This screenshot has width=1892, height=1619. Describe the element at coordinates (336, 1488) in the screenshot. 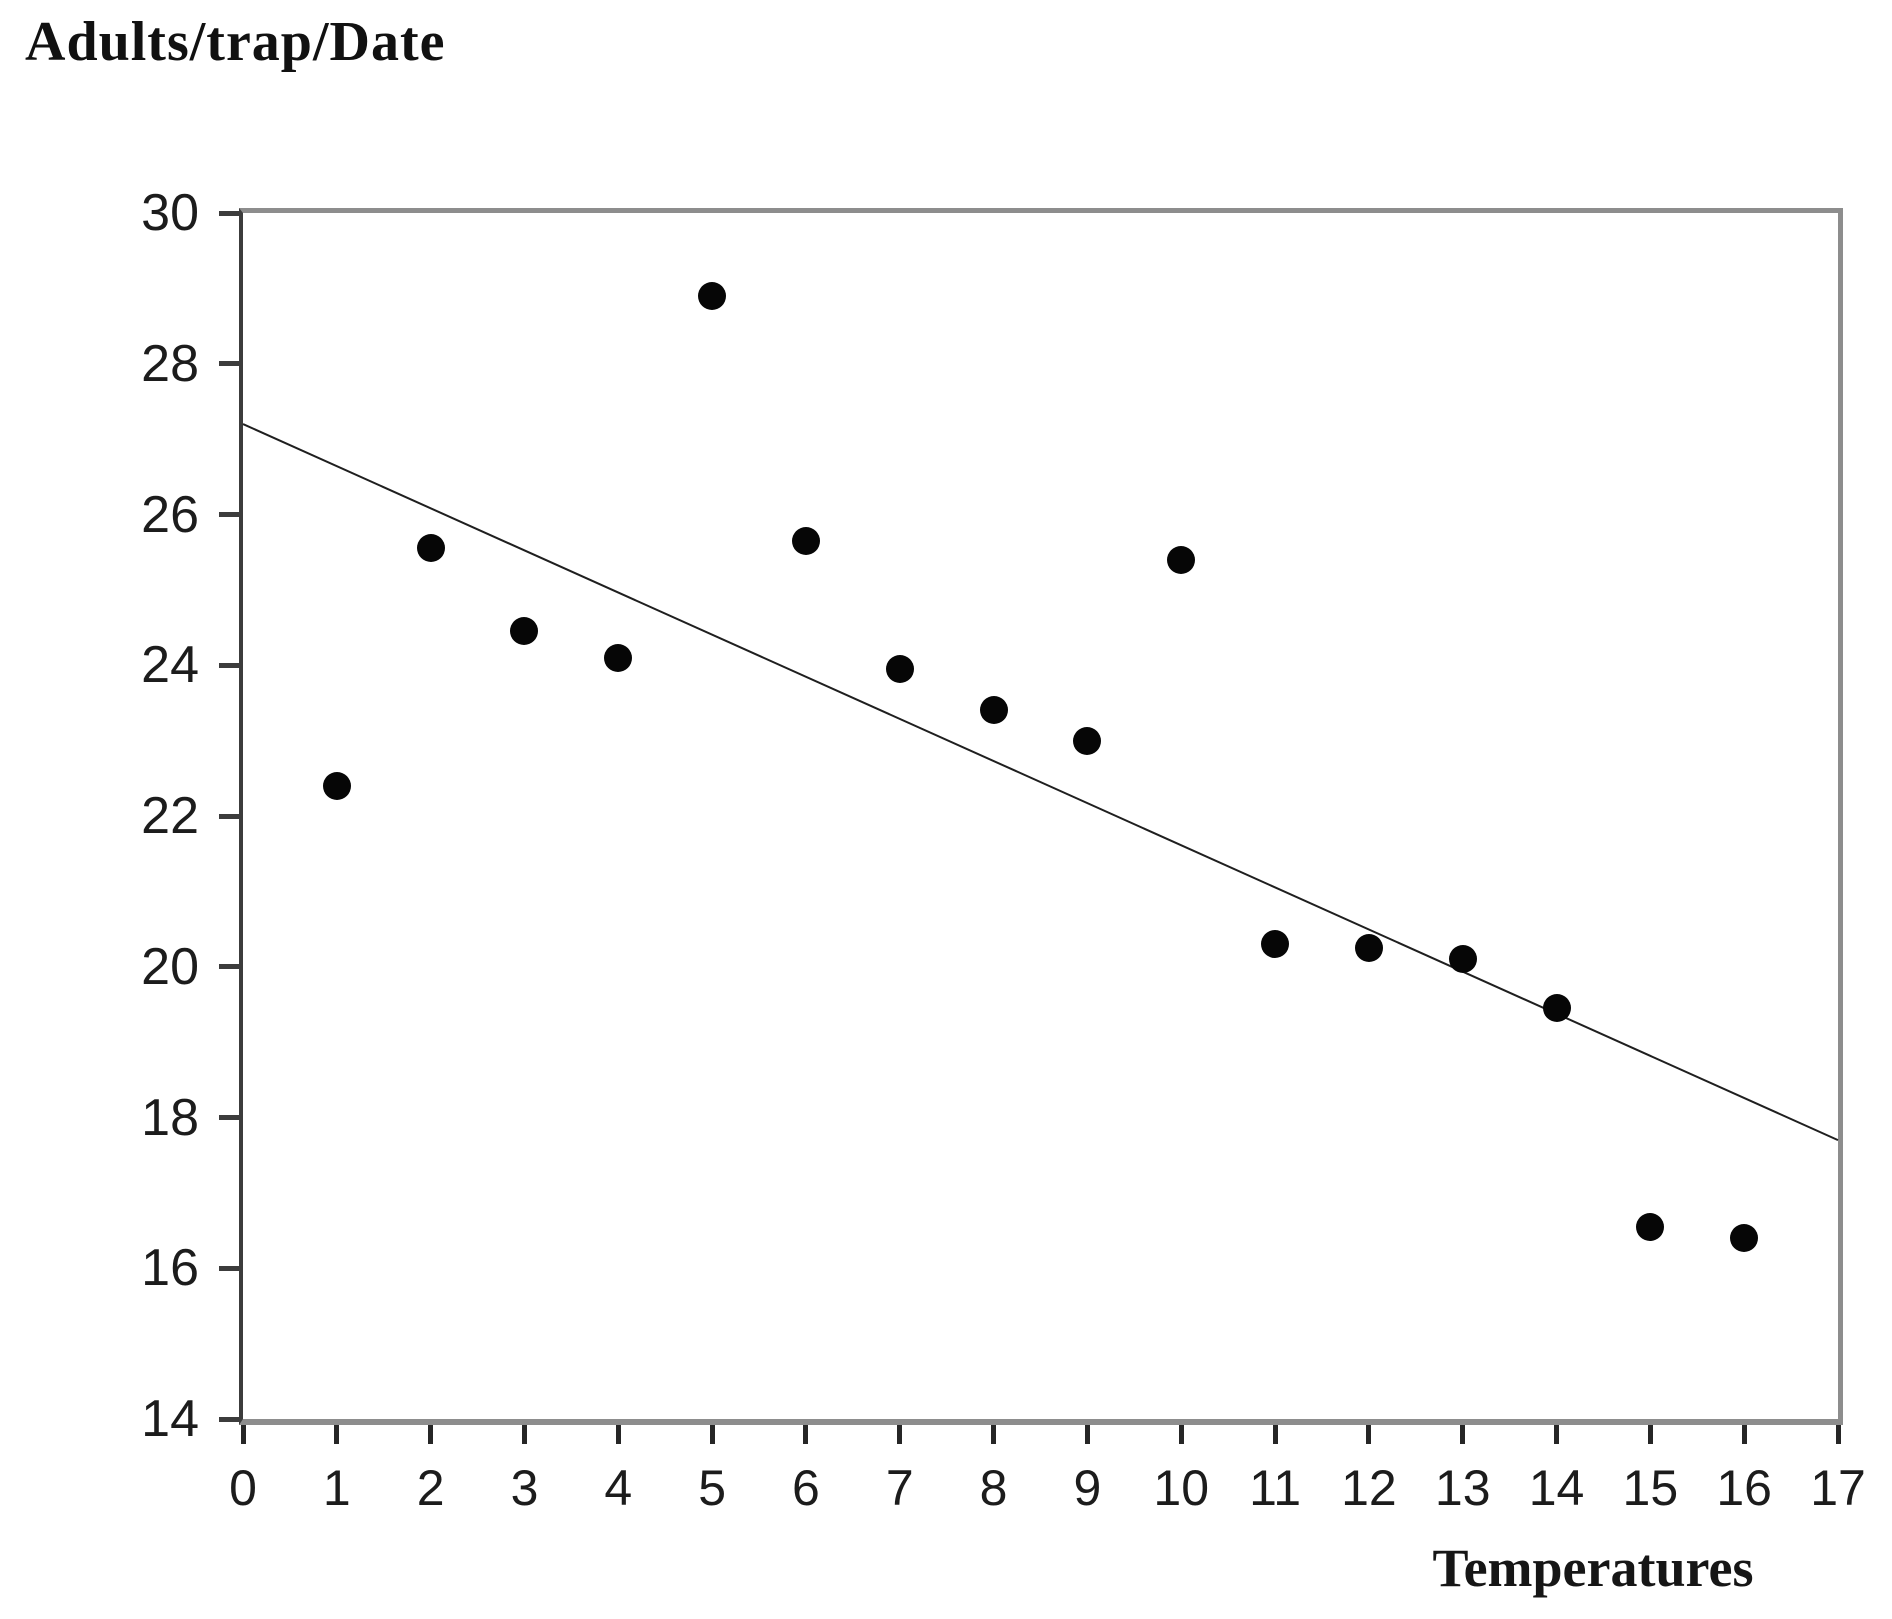

I see `x-tick-label: 1` at that location.